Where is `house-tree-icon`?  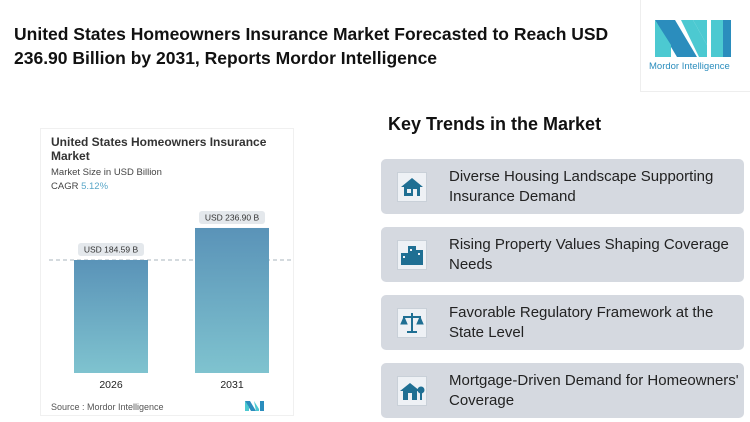
house-tree-icon is located at coordinates (412, 391).